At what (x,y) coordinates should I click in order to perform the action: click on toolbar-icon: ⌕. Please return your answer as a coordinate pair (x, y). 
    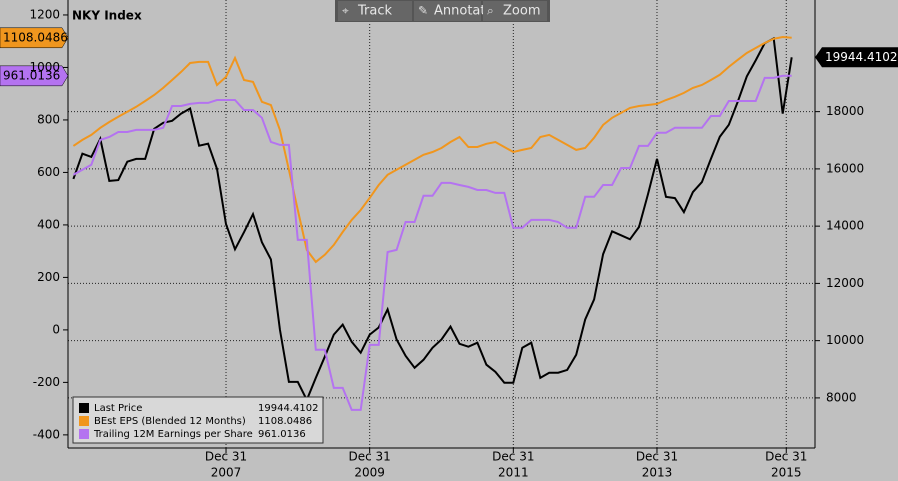
    Looking at the image, I should click on (490, 11).